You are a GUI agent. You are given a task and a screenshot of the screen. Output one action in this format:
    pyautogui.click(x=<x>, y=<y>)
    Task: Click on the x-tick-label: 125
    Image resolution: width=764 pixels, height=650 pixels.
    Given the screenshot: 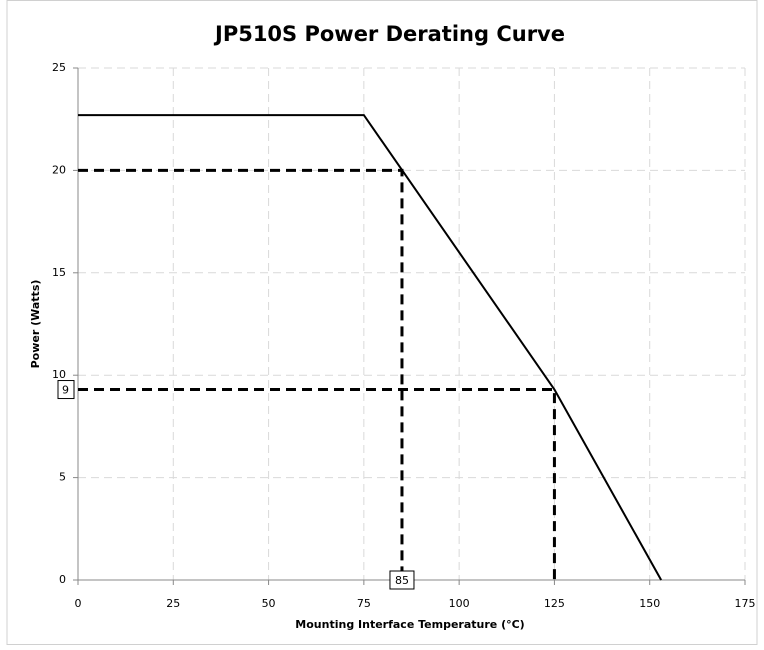 What is the action you would take?
    pyautogui.click(x=554, y=603)
    